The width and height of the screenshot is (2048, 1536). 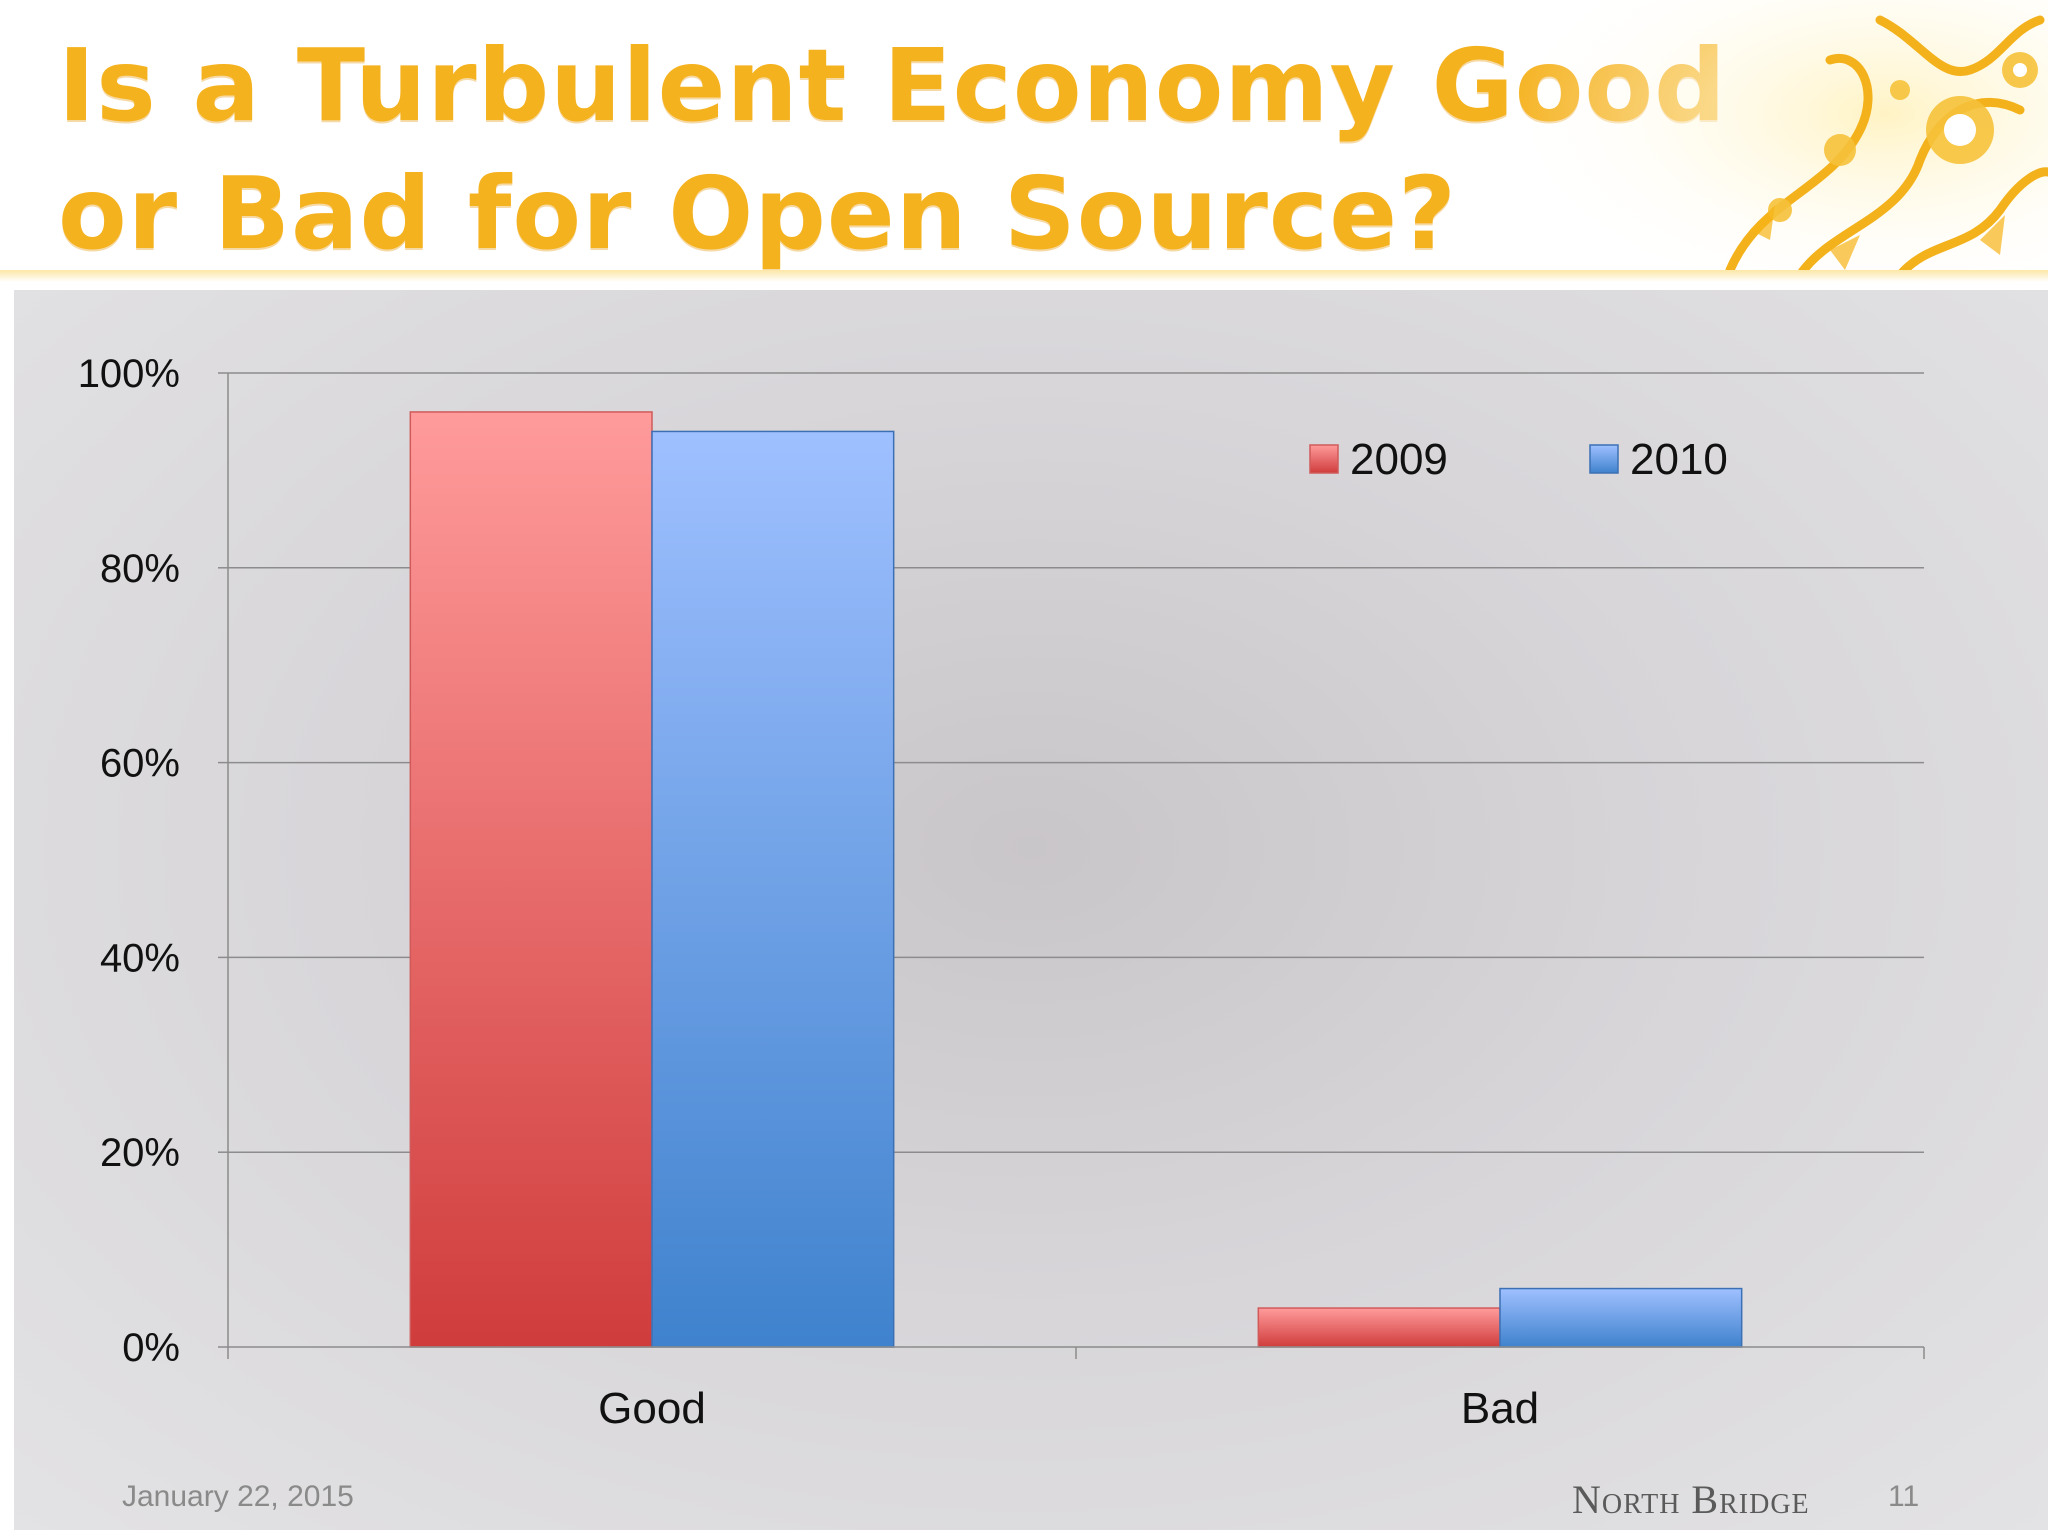 I want to click on y-tick-label: 20%, so click(x=140, y=1153).